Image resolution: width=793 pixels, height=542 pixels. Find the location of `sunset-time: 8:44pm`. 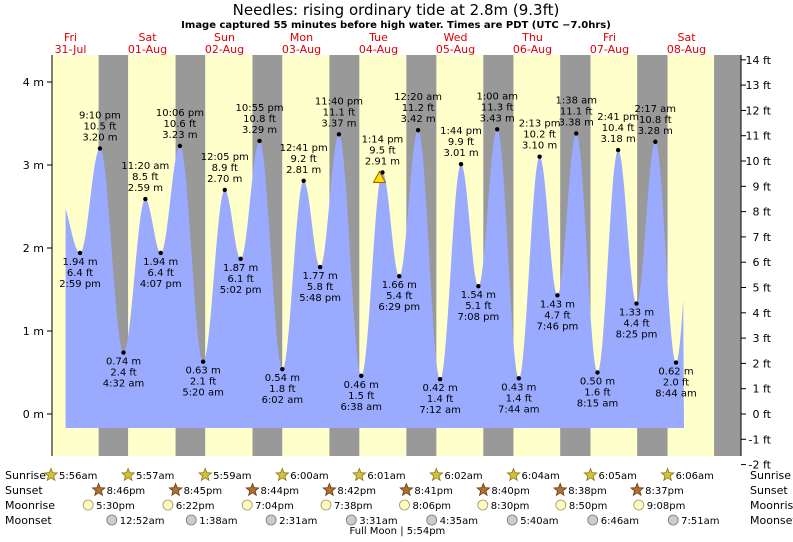

sunset-time: 8:44pm is located at coordinates (280, 491).